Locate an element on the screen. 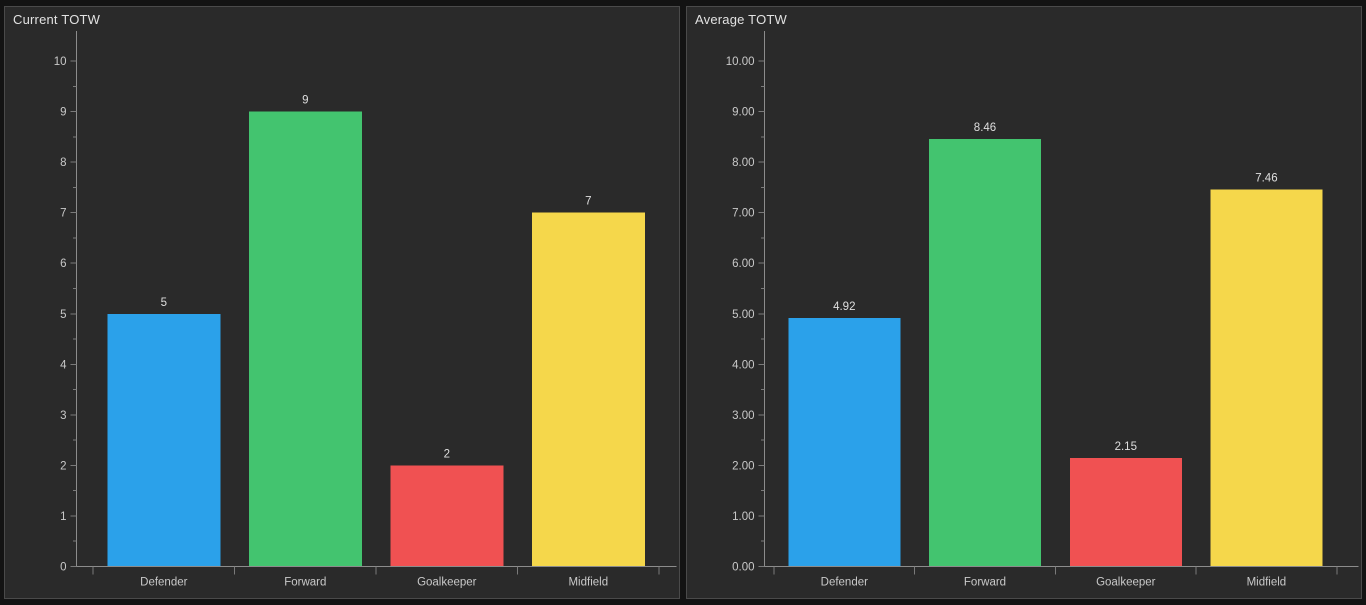 The width and height of the screenshot is (1366, 605). chart-title-current-totw: Current TOTW is located at coordinates (57, 19).